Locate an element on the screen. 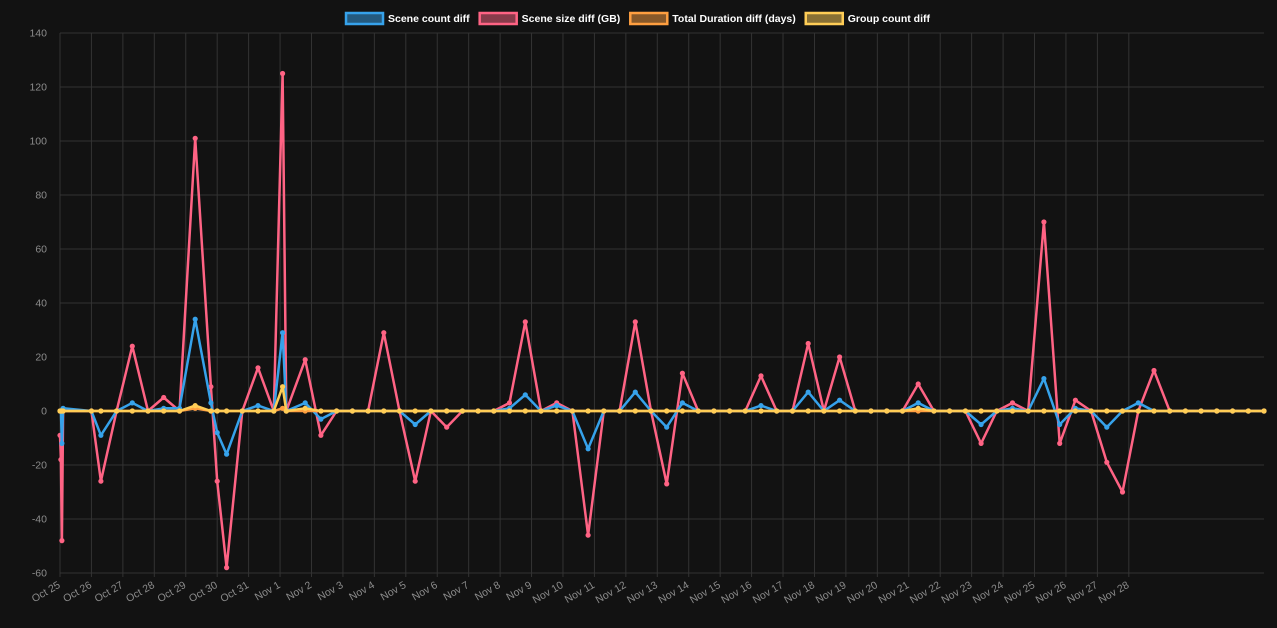 The width and height of the screenshot is (1277, 628). legend-item-scene-count-diff: Scene count diff is located at coordinates (407, 18).